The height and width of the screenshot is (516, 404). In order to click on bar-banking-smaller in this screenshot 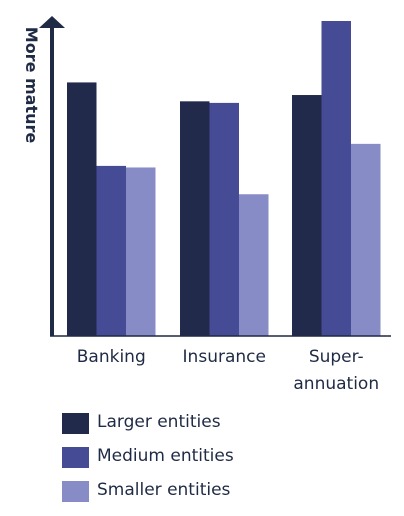, I will do `click(141, 251)`.